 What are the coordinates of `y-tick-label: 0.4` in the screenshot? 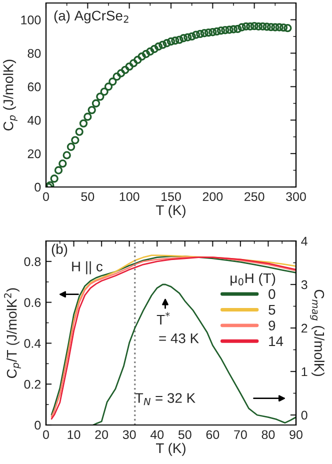 It's located at (32, 343).